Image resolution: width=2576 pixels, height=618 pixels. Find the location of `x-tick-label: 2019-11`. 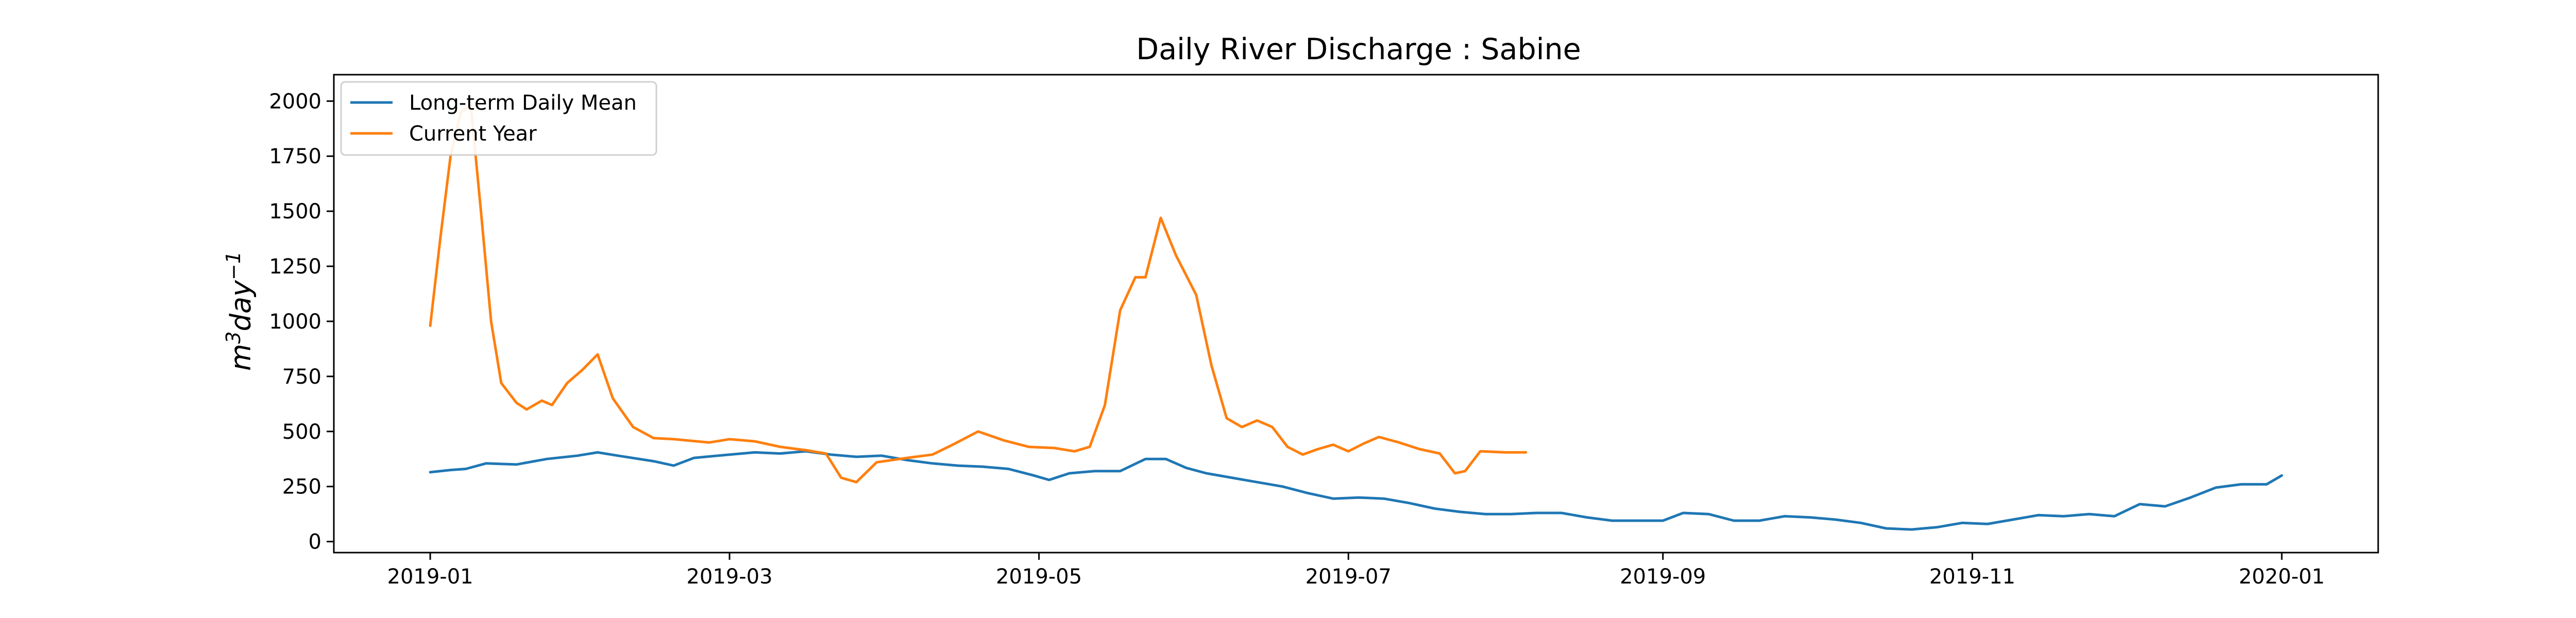

x-tick-label: 2019-11 is located at coordinates (1972, 577).